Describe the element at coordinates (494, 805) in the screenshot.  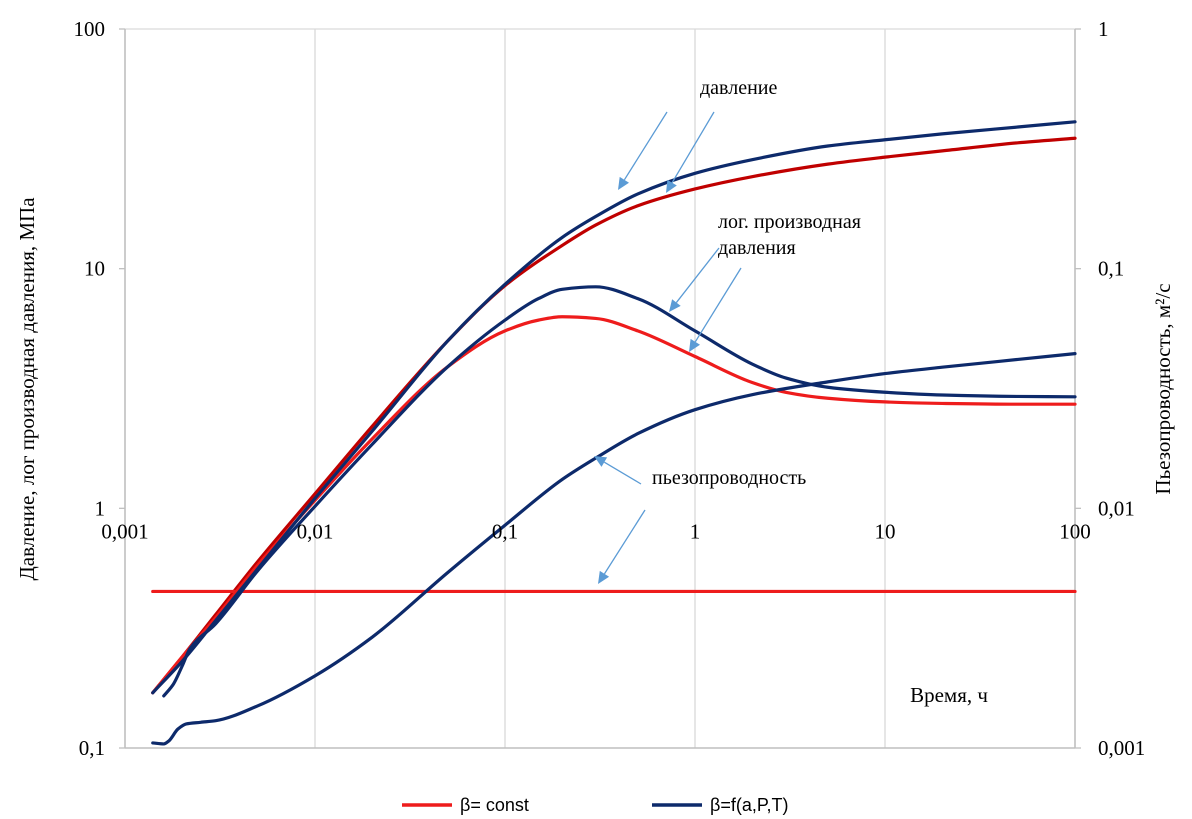
I see `legend-label-const: β= const` at that location.